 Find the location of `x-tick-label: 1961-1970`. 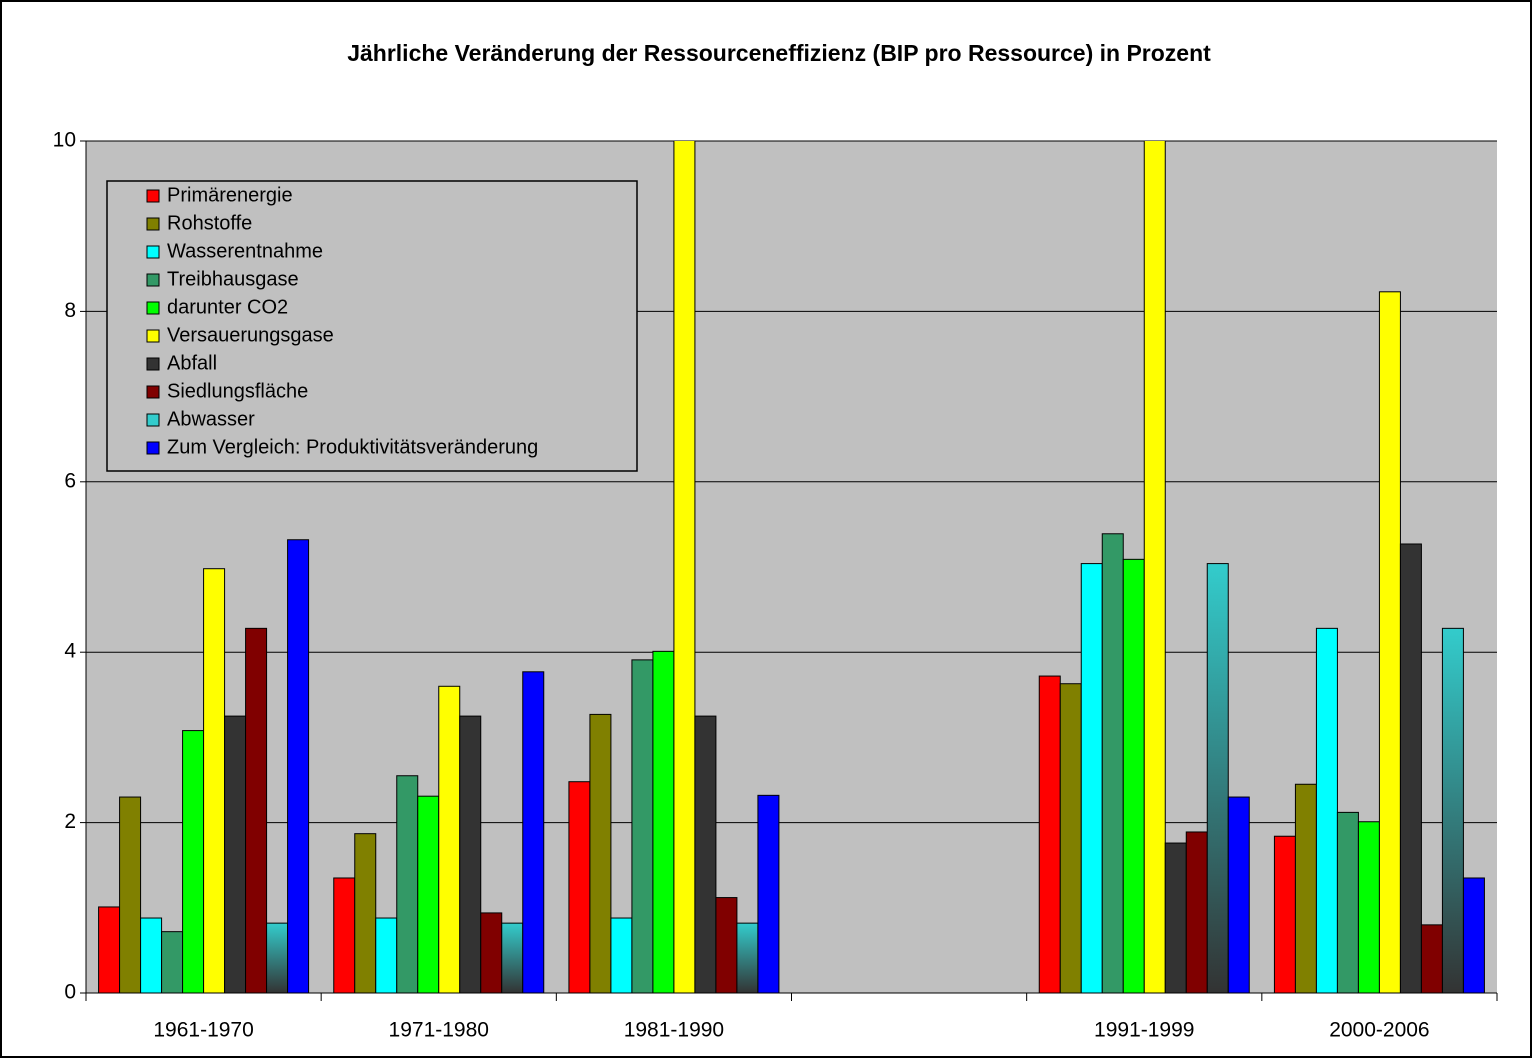

x-tick-label: 1961-1970 is located at coordinates (203, 1030).